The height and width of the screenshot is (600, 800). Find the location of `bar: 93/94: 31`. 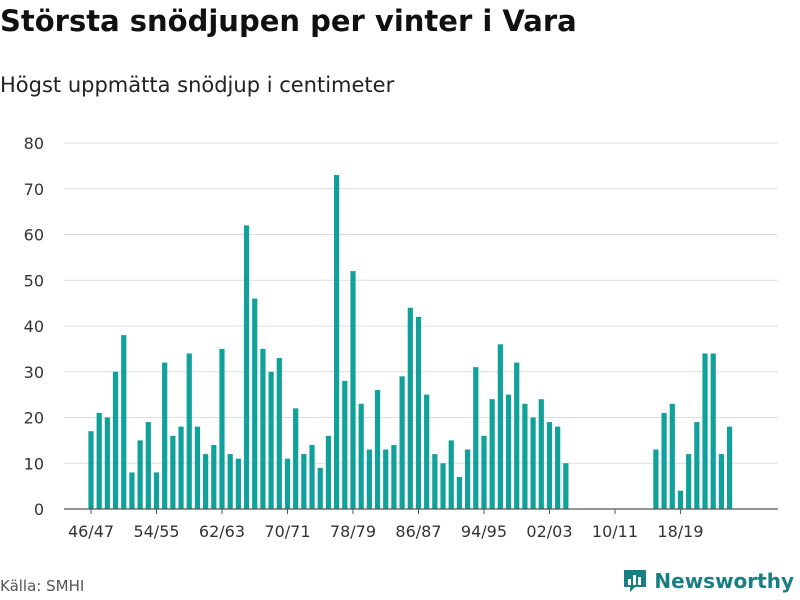

bar: 93/94: 31 is located at coordinates (476, 438).